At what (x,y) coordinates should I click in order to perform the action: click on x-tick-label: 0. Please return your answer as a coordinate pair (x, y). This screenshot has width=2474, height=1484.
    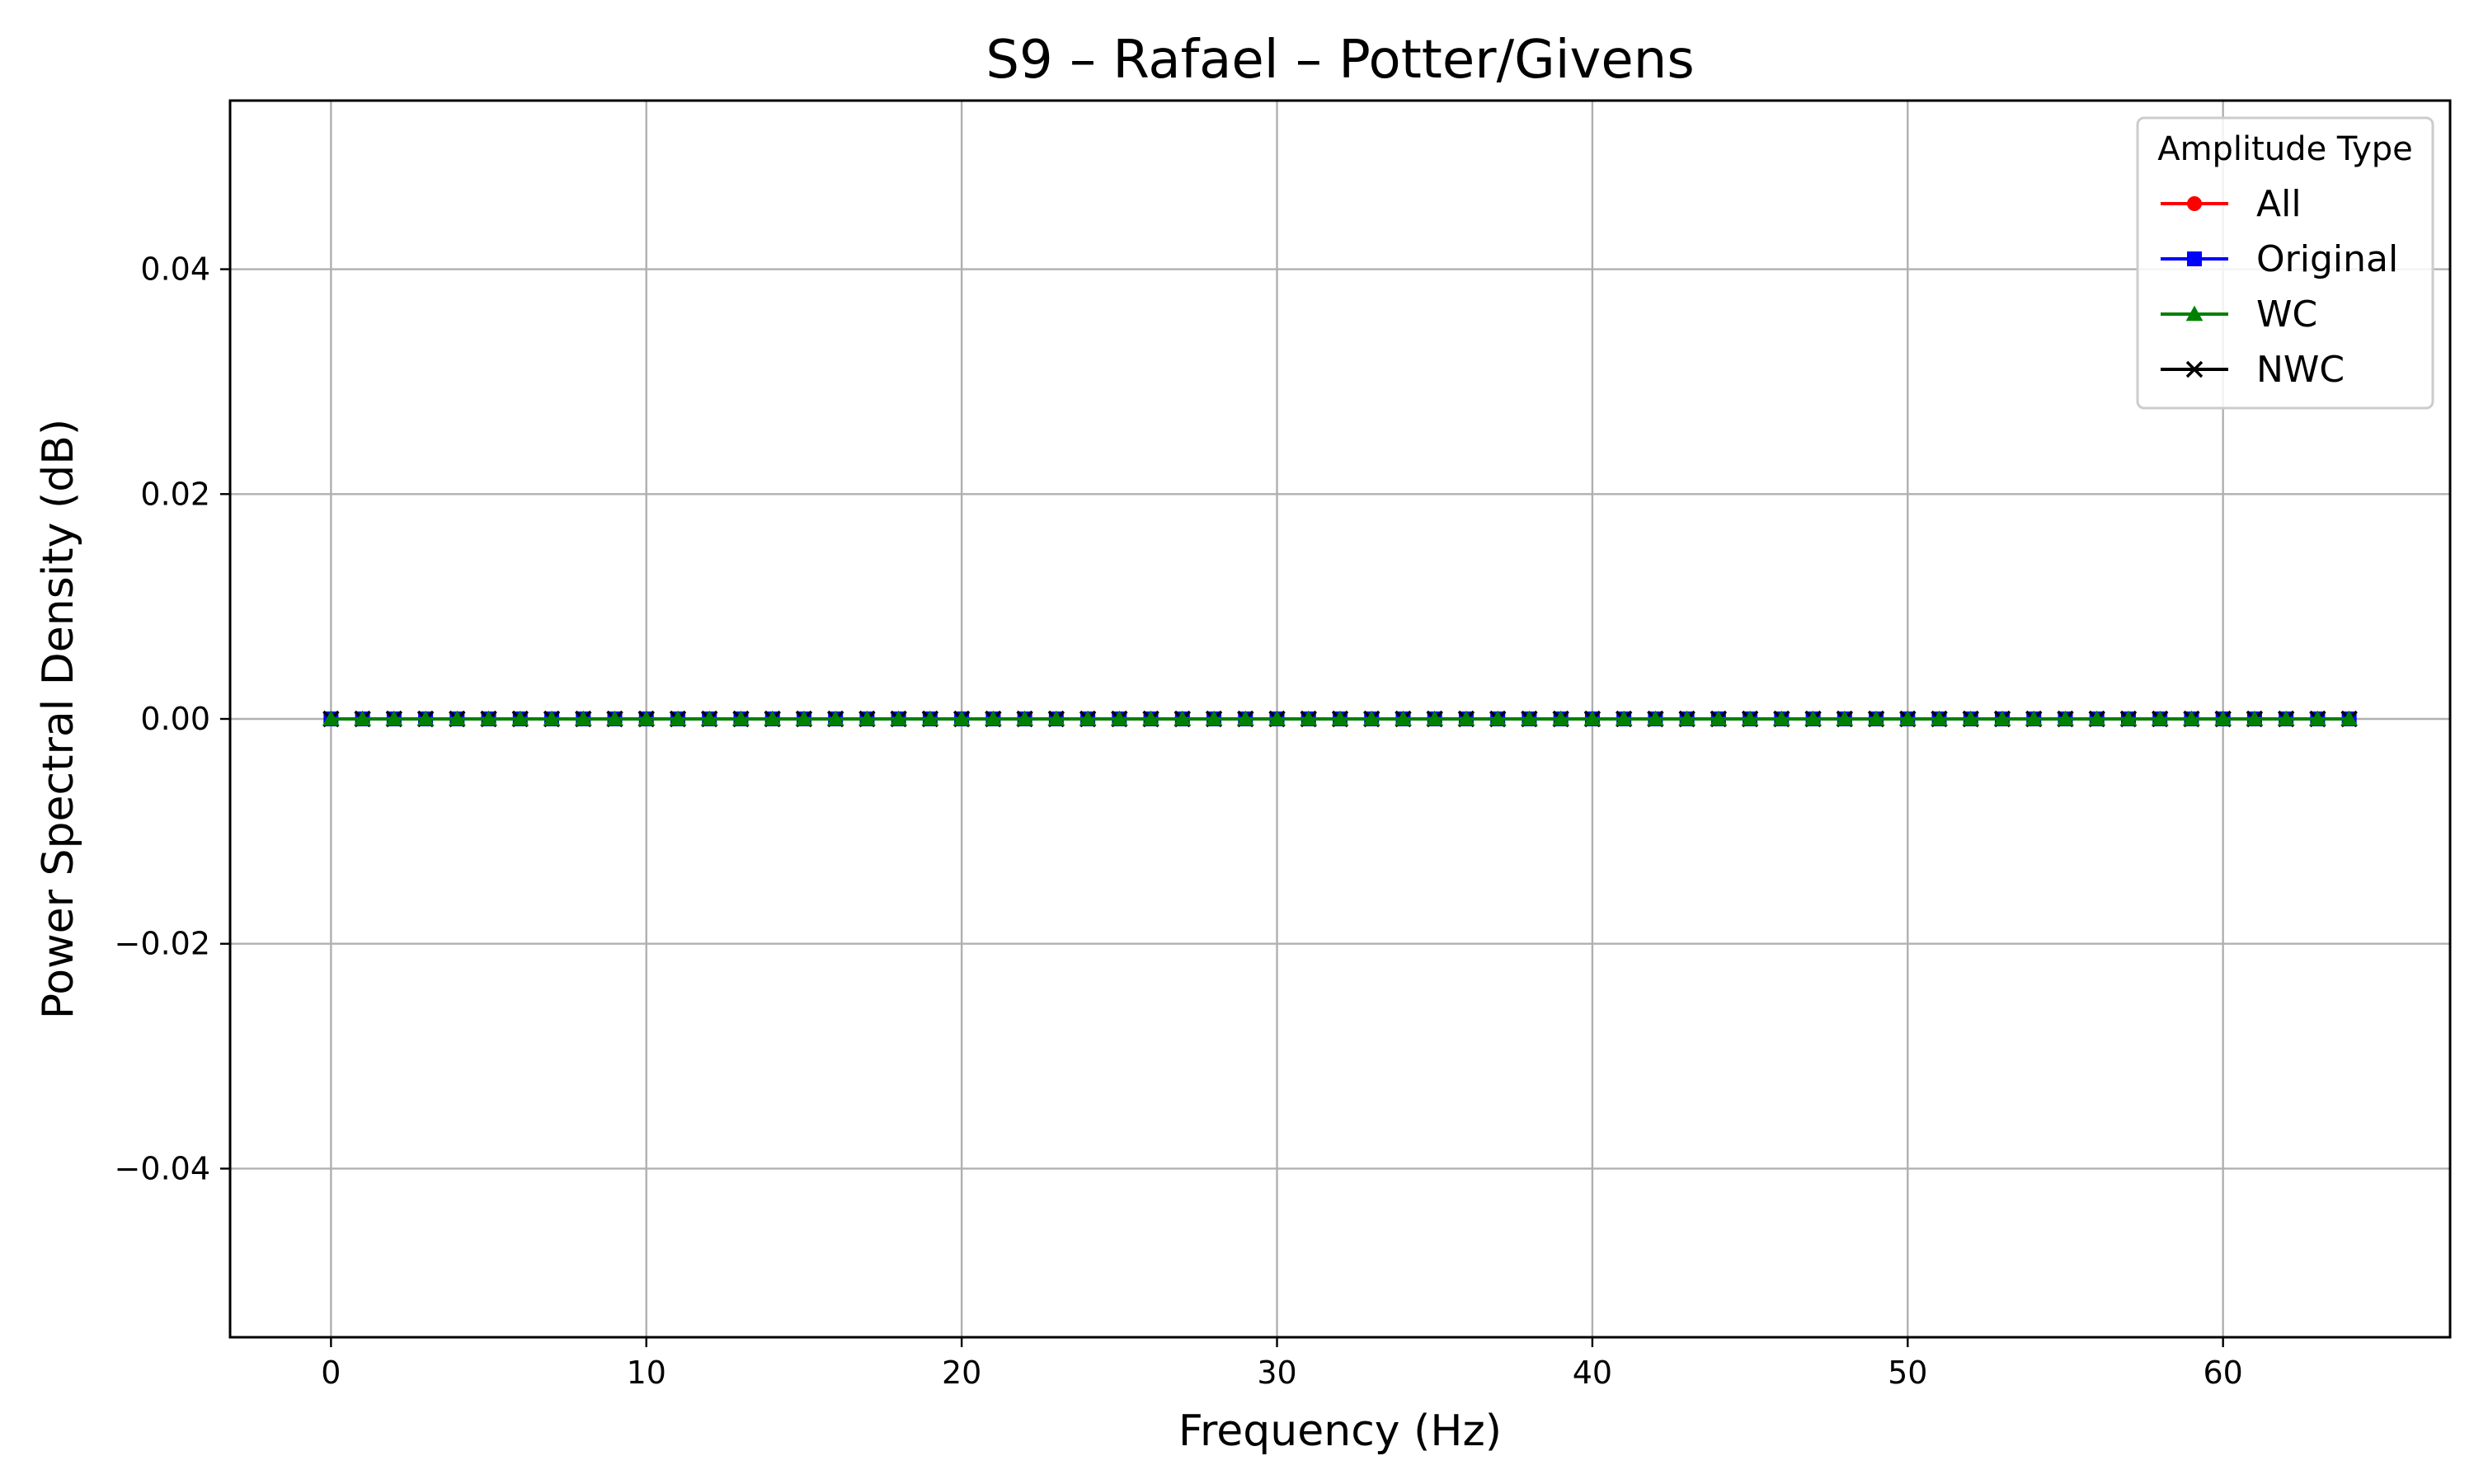
    Looking at the image, I should click on (331, 1373).